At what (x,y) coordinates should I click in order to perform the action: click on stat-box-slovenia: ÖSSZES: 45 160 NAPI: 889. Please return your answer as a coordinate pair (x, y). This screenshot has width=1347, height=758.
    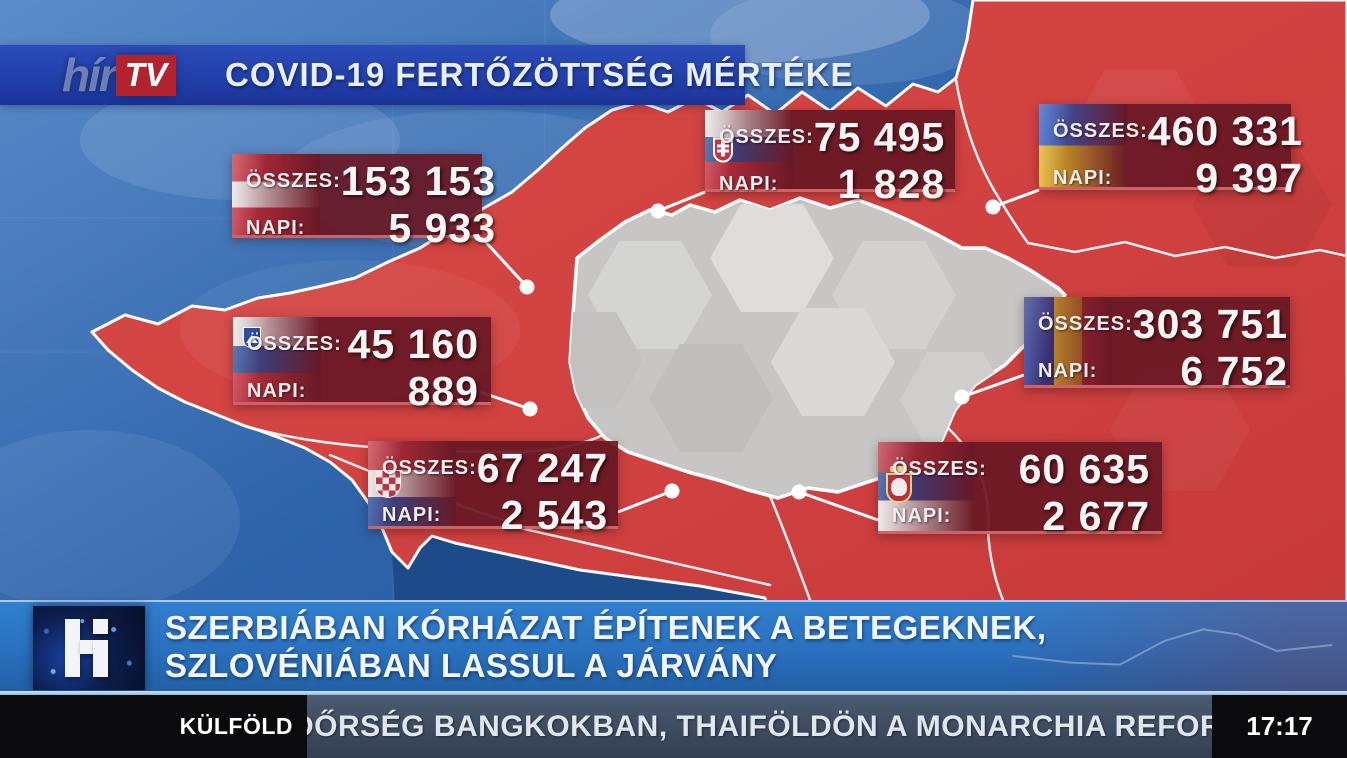
    Looking at the image, I should click on (362, 365).